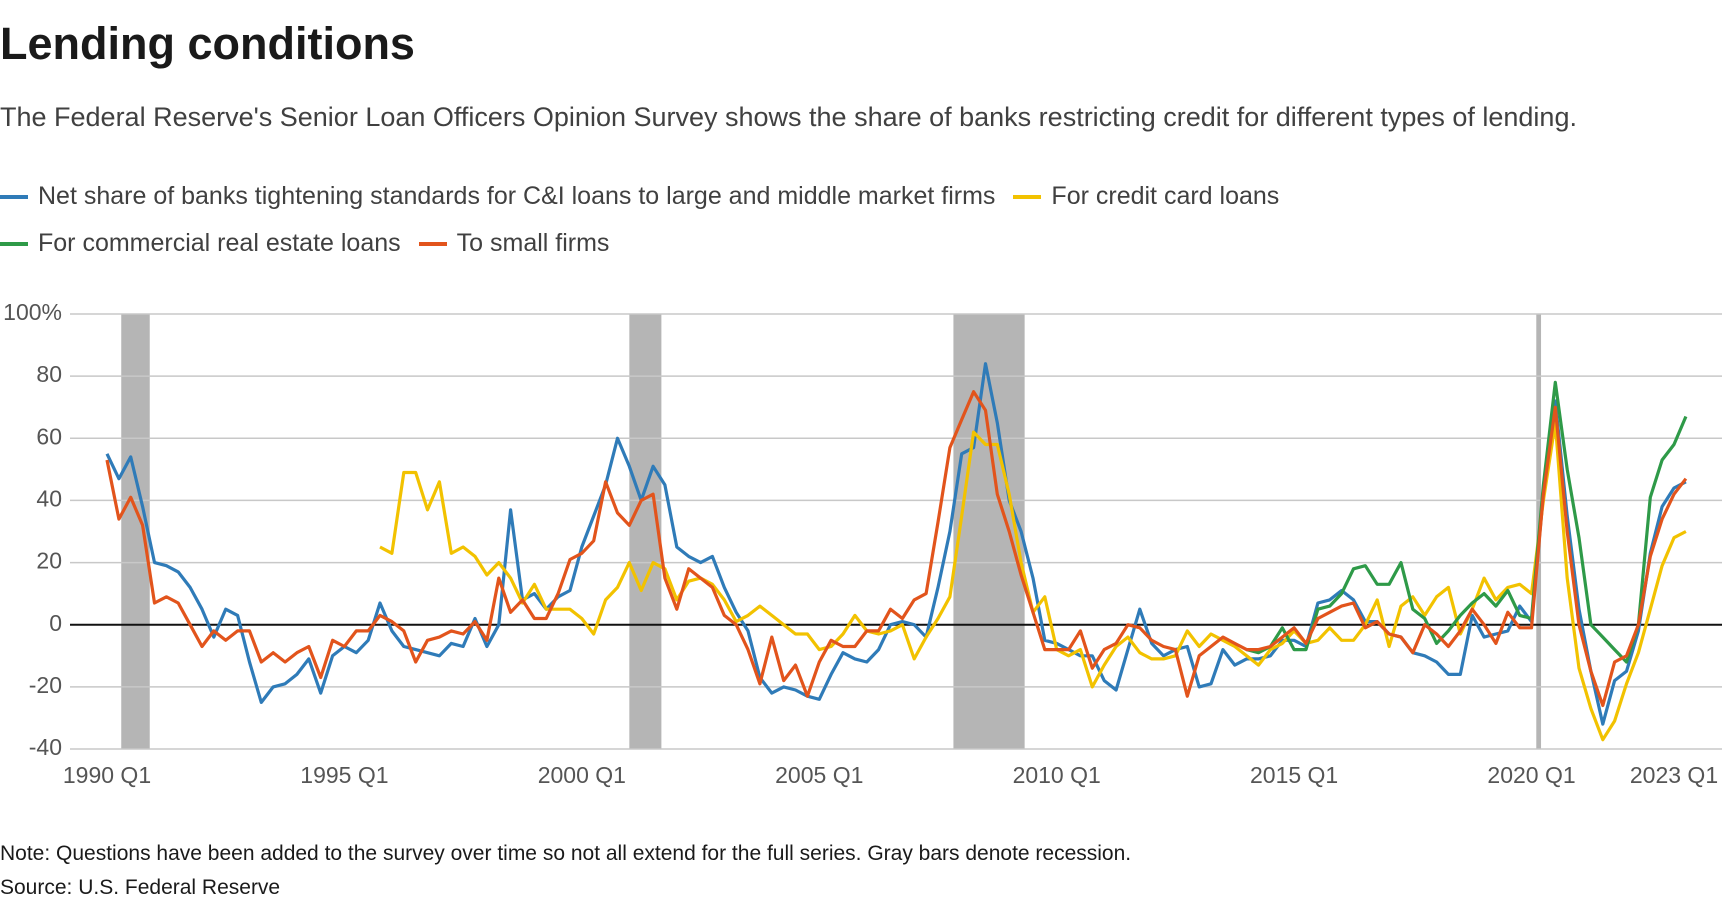 The width and height of the screenshot is (1728, 908). What do you see at coordinates (819, 775) in the screenshot?
I see `x-tick-label: 2005 Q1` at bounding box center [819, 775].